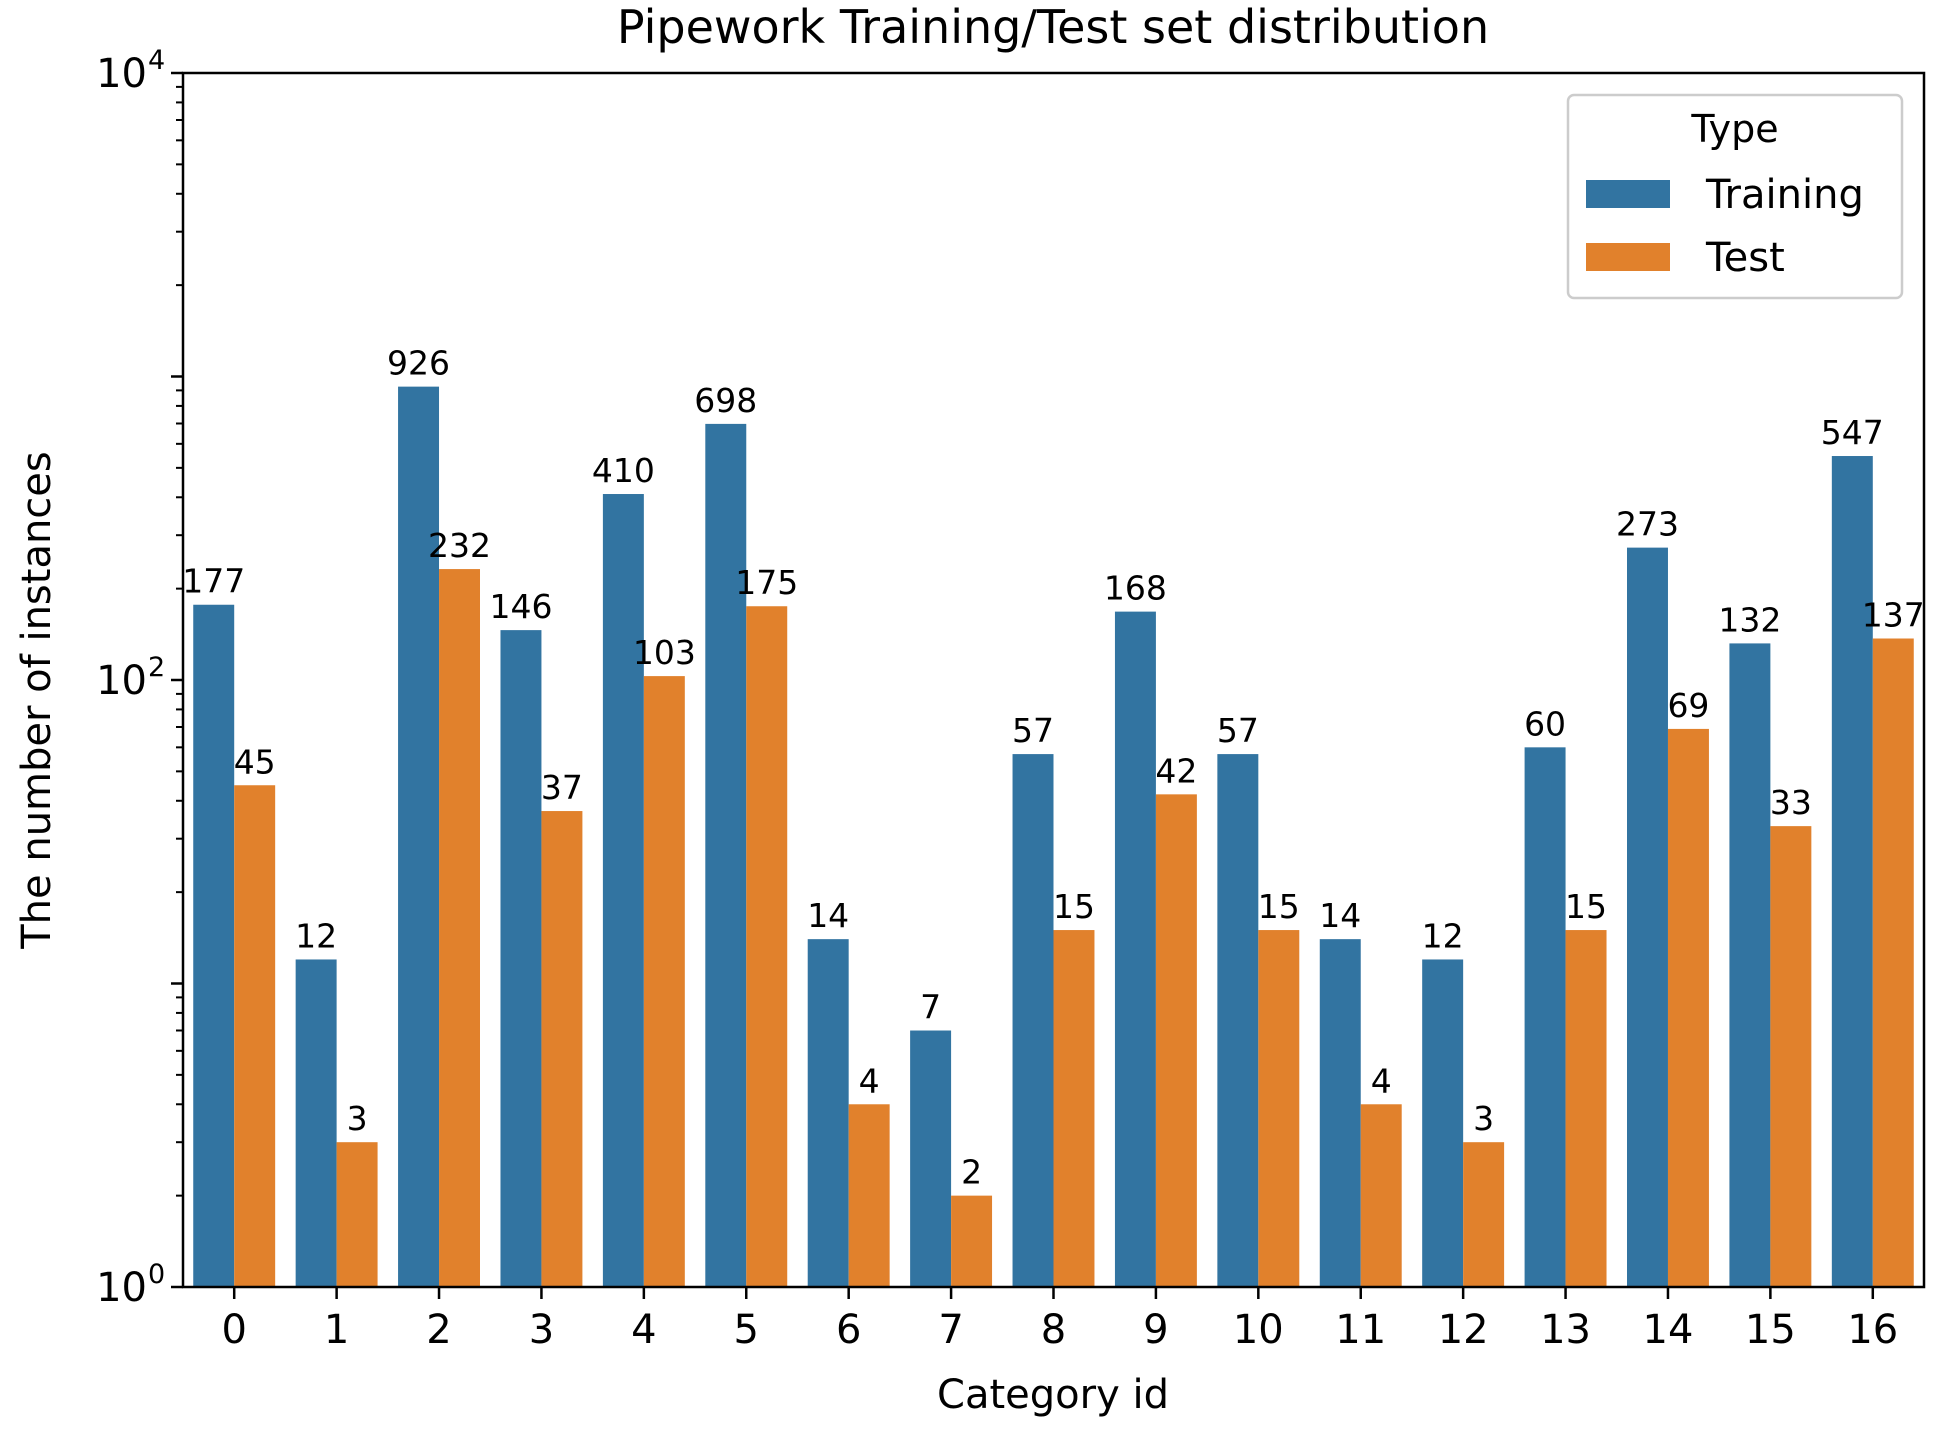  What do you see at coordinates (746, 1330) in the screenshot?
I see `x-tick-label: 5` at bounding box center [746, 1330].